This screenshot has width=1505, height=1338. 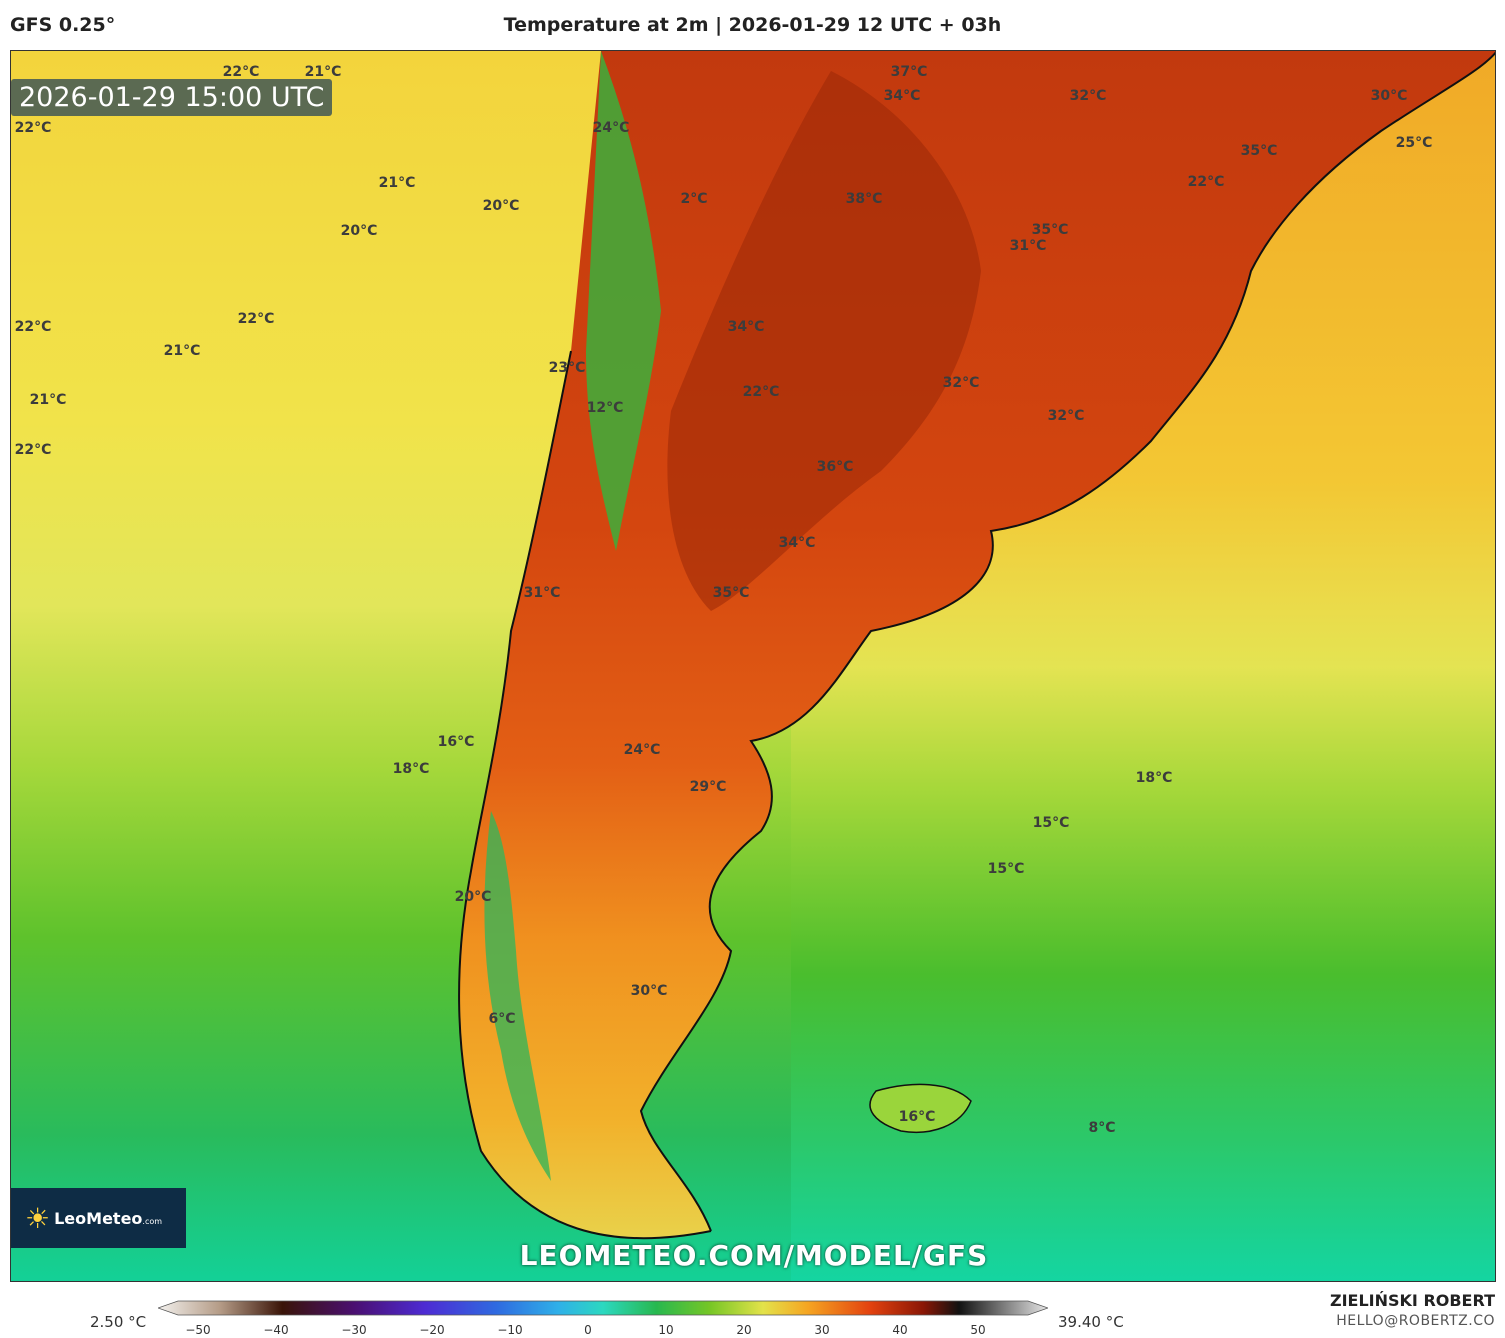 I want to click on legend-tick-label: −40, so click(x=276, y=1330).